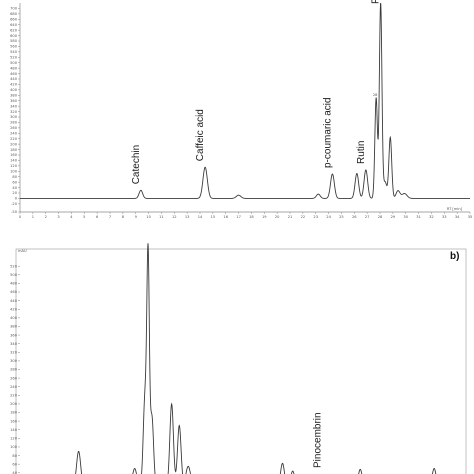  I want to click on chromatogram-a-x-tick-label: 17, so click(238, 217).